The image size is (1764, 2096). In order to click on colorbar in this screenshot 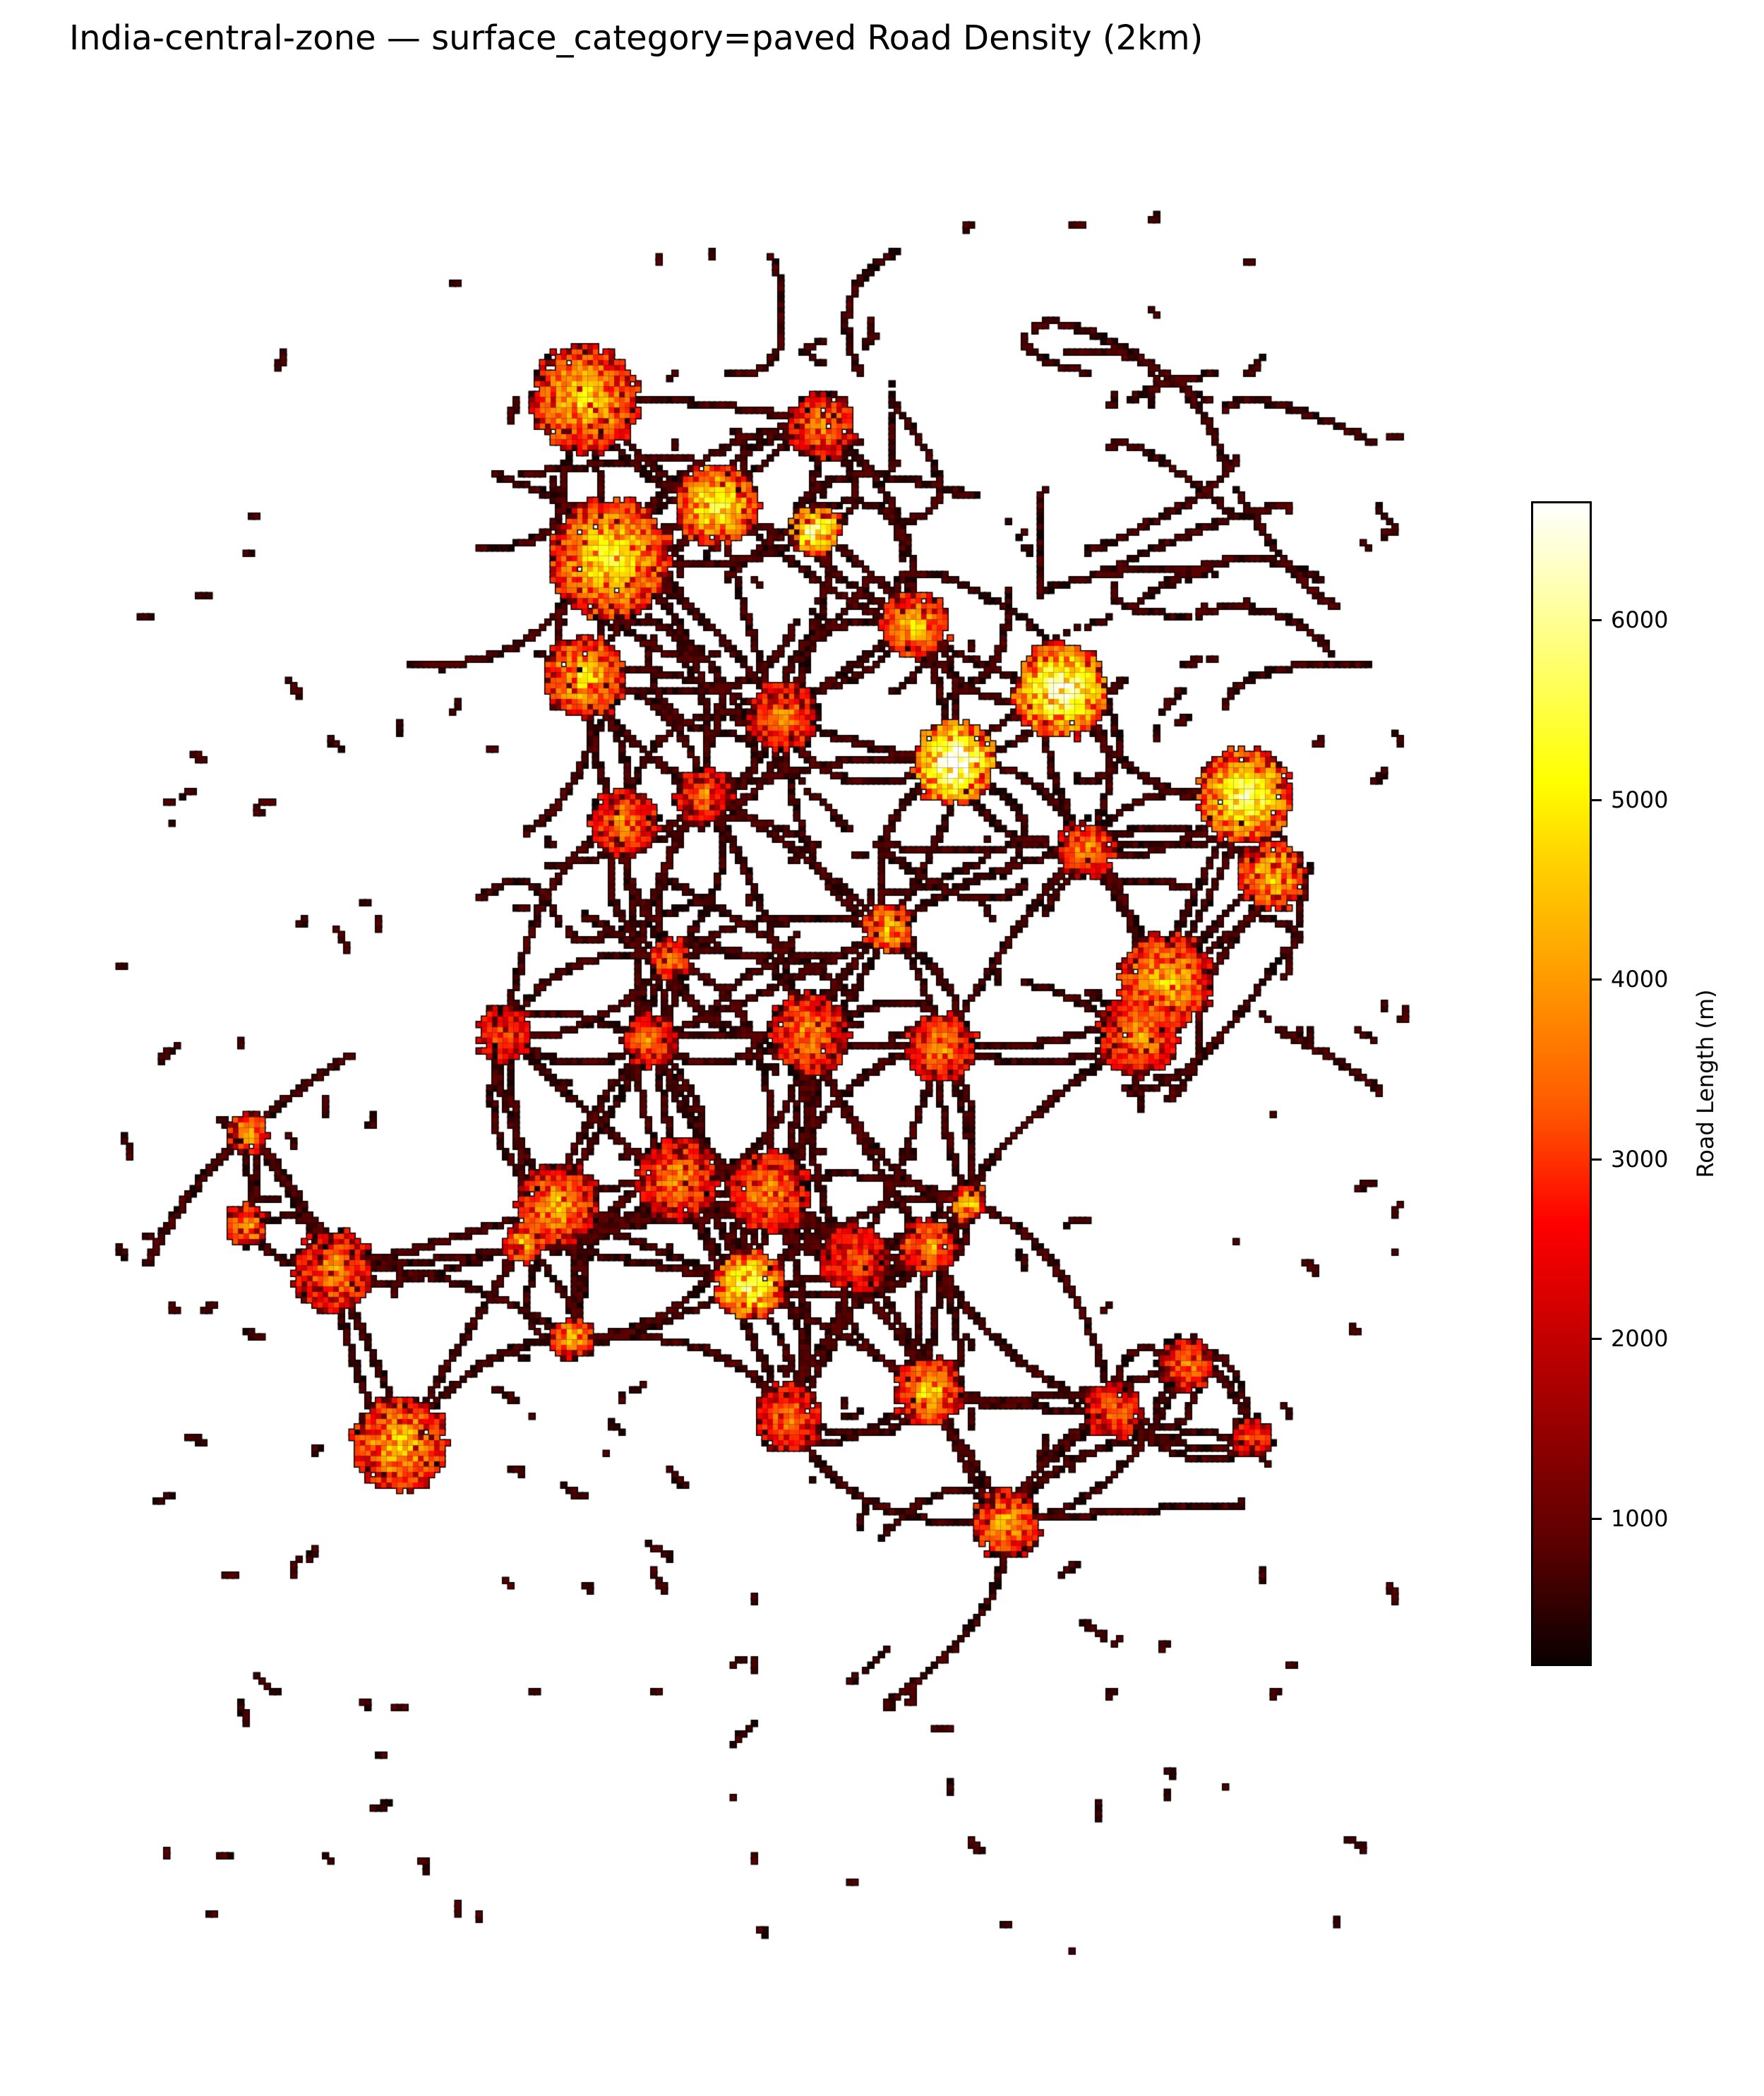, I will do `click(1561, 1083)`.